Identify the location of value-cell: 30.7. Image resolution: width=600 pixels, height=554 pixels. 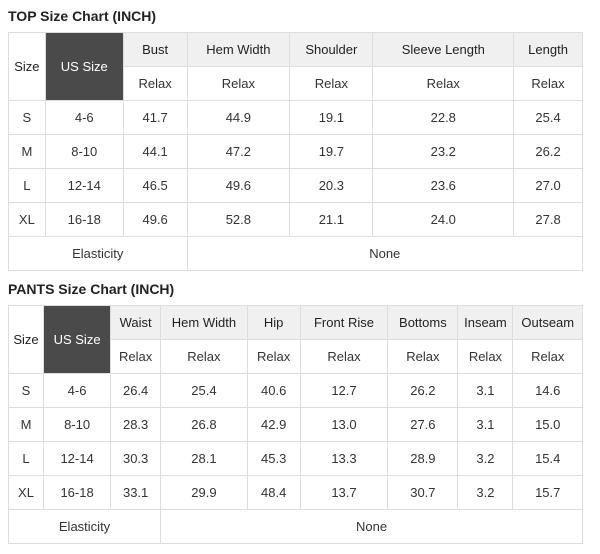
(423, 492).